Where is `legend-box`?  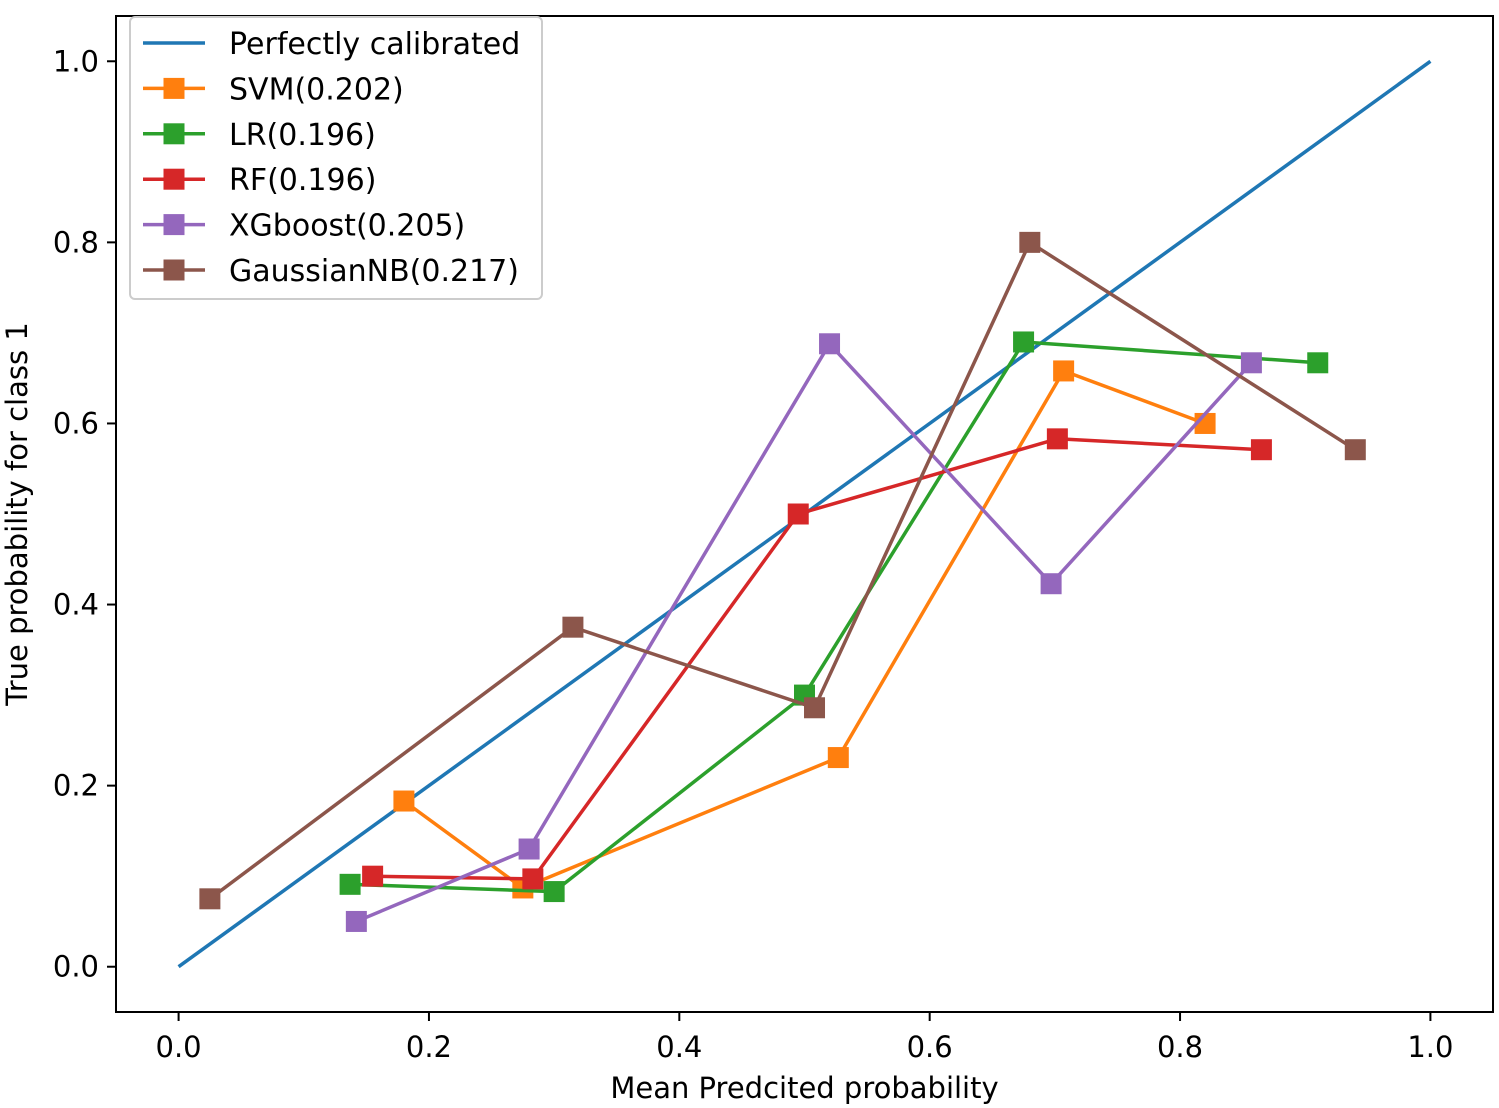
legend-box is located at coordinates (336, 158).